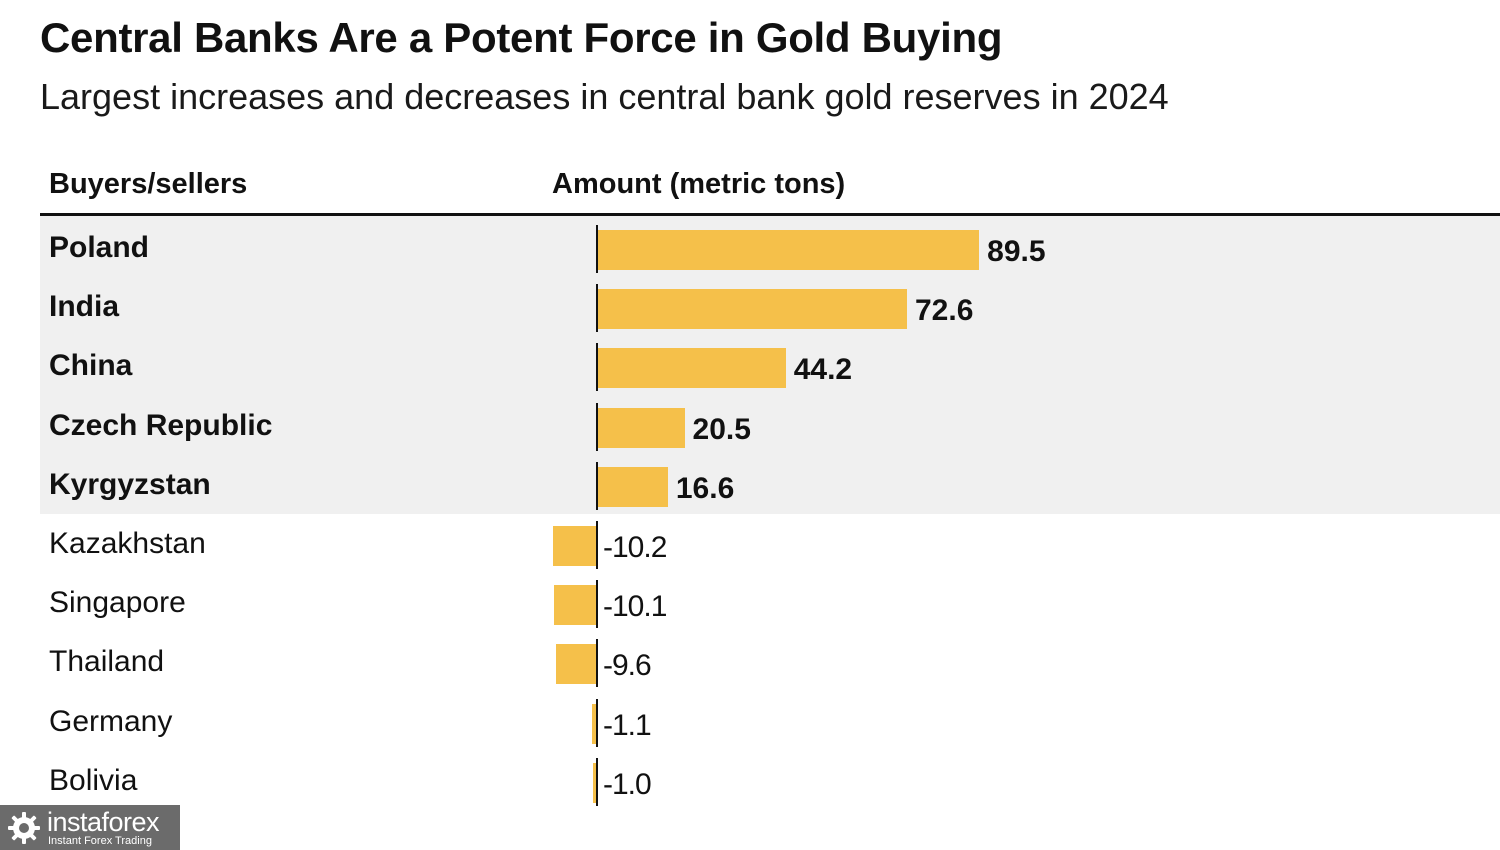  What do you see at coordinates (24, 828) in the screenshot?
I see `gear-logo-icon` at bounding box center [24, 828].